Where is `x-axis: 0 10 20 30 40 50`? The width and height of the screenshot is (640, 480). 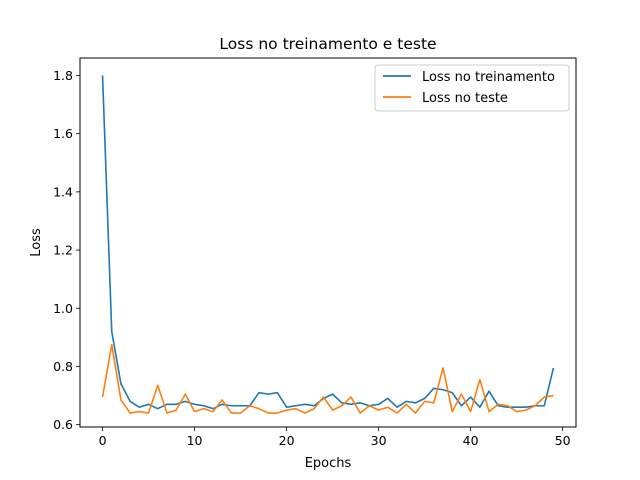 x-axis: 0 10 20 30 40 50 is located at coordinates (335, 437).